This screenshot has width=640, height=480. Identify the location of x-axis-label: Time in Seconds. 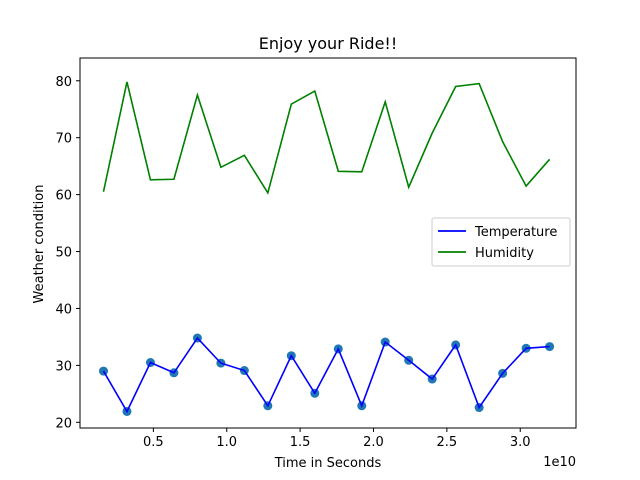
(328, 463).